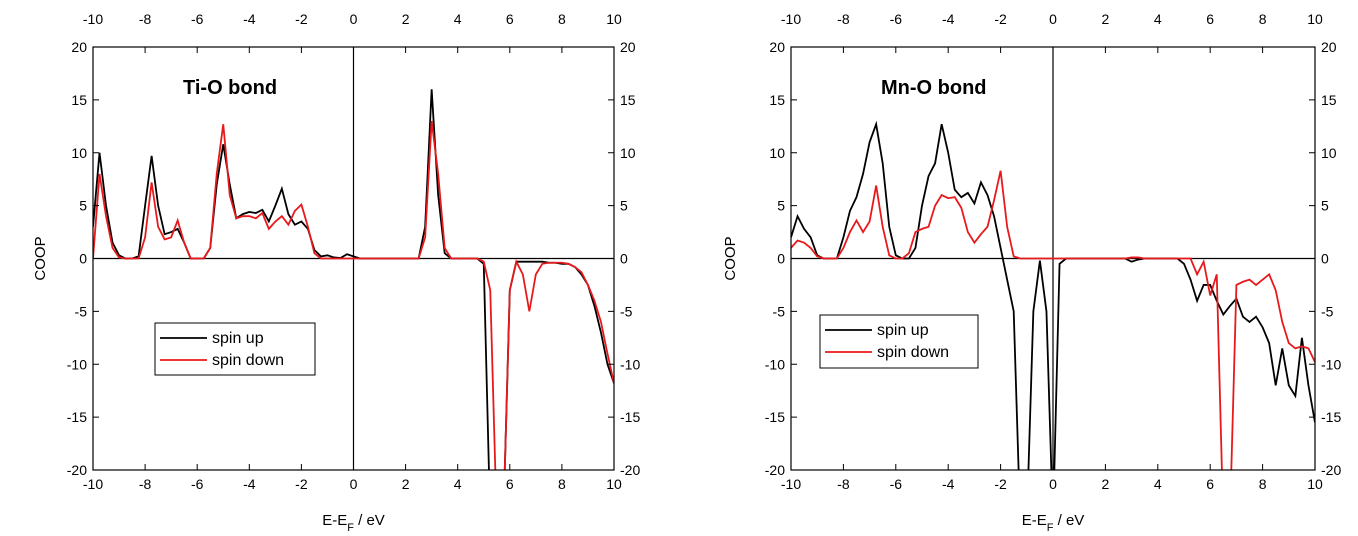  I want to click on y-tick-label: 5, so click(83, 206).